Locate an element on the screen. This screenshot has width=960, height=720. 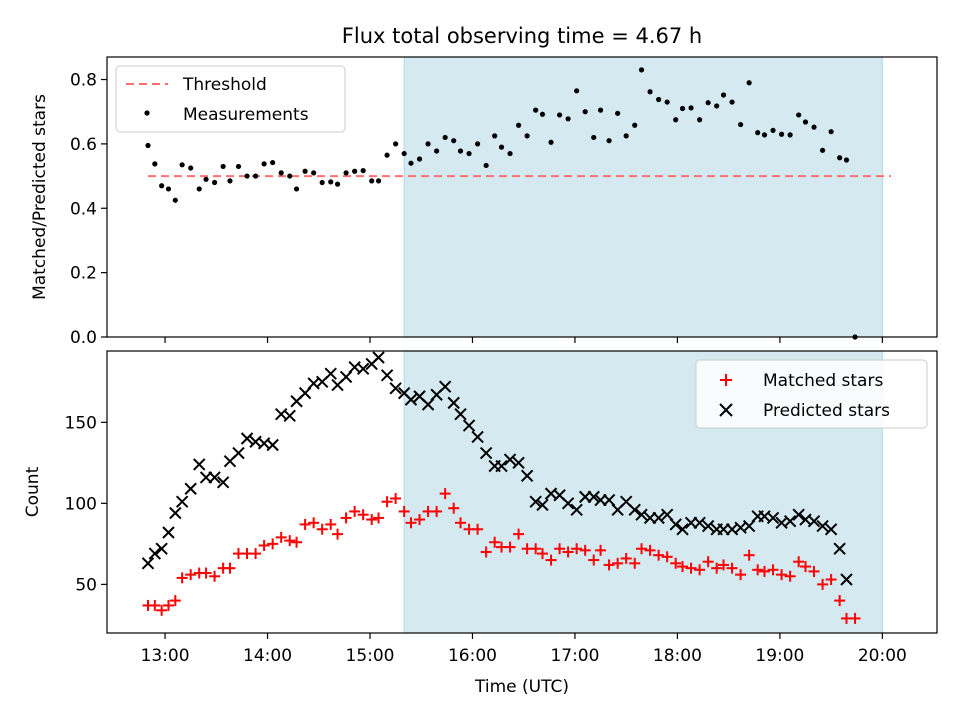
x-tick-label: 20:00 is located at coordinates (882, 656).